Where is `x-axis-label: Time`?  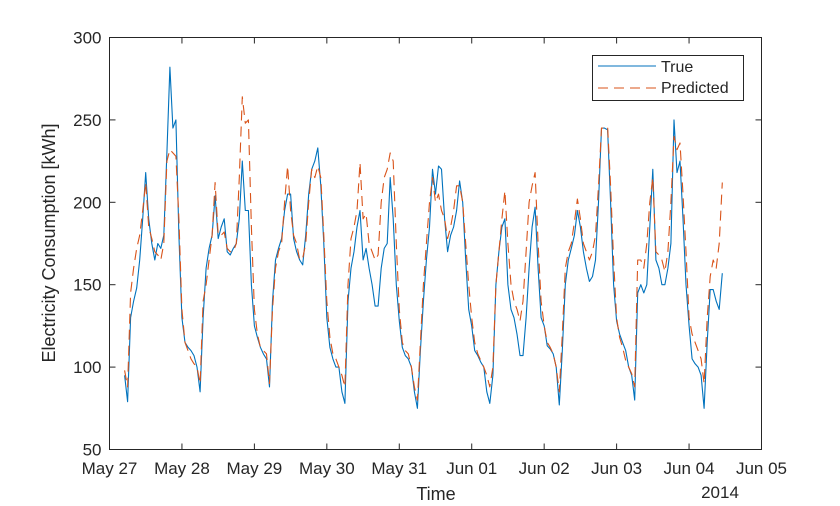 x-axis-label: Time is located at coordinates (435, 494).